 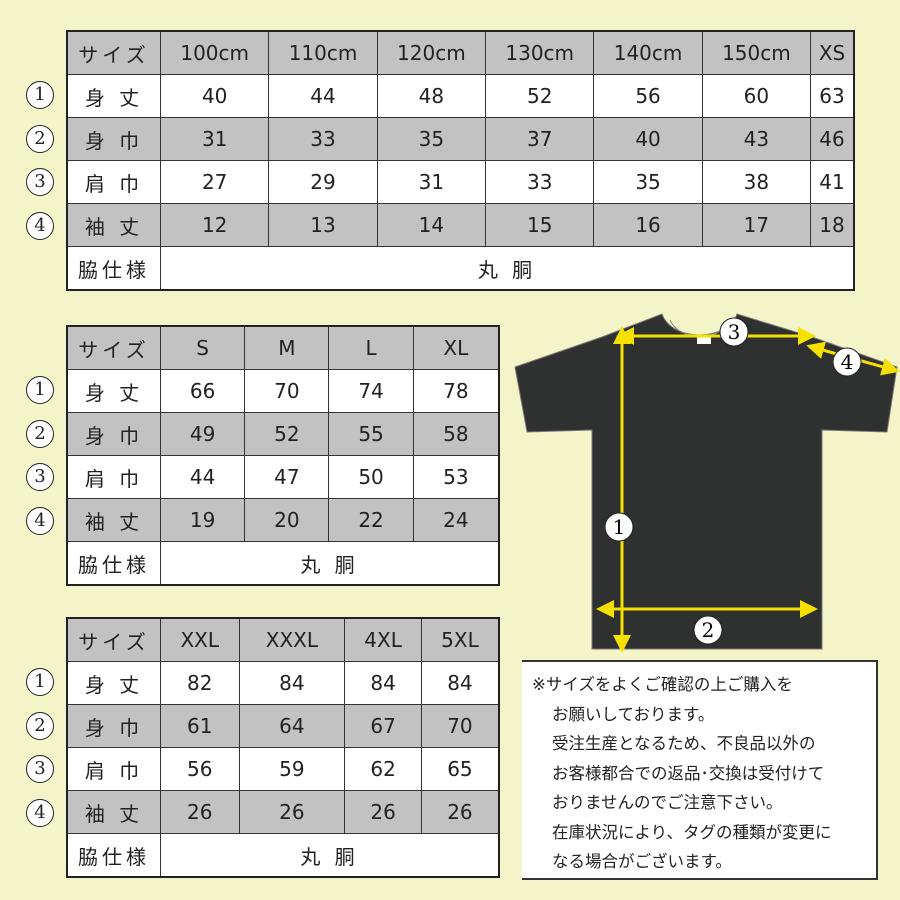 I want to click on table-cell: 13, so click(x=323, y=225).